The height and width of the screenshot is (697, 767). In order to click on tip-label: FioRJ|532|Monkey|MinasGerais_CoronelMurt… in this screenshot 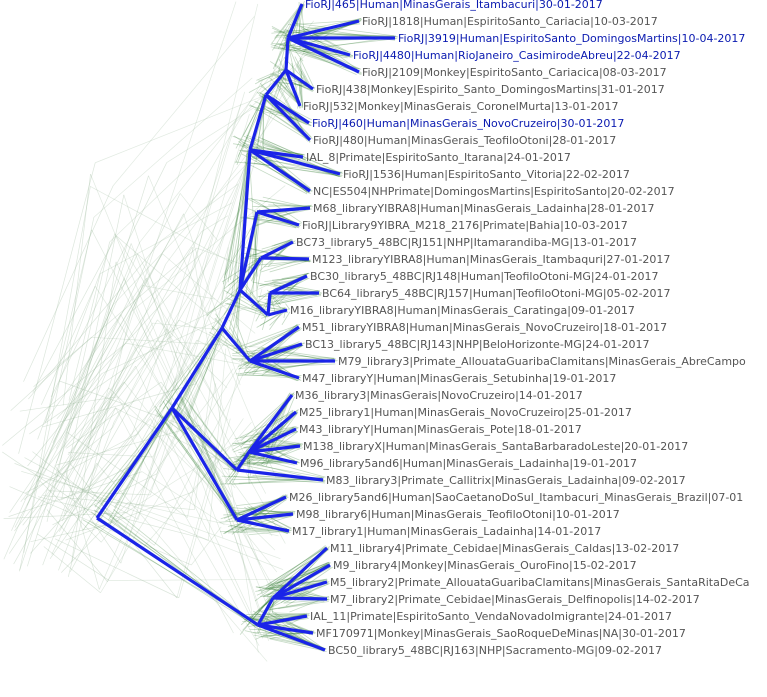, I will do `click(460, 106)`.